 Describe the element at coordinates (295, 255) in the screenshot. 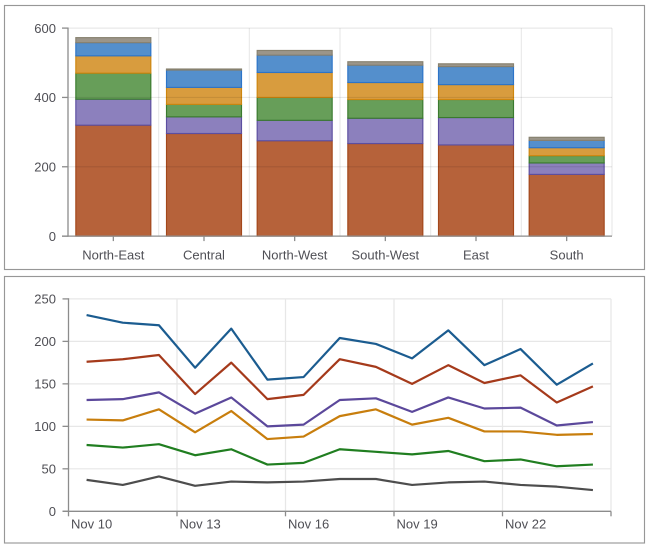

I see `svg-text: North-West` at that location.